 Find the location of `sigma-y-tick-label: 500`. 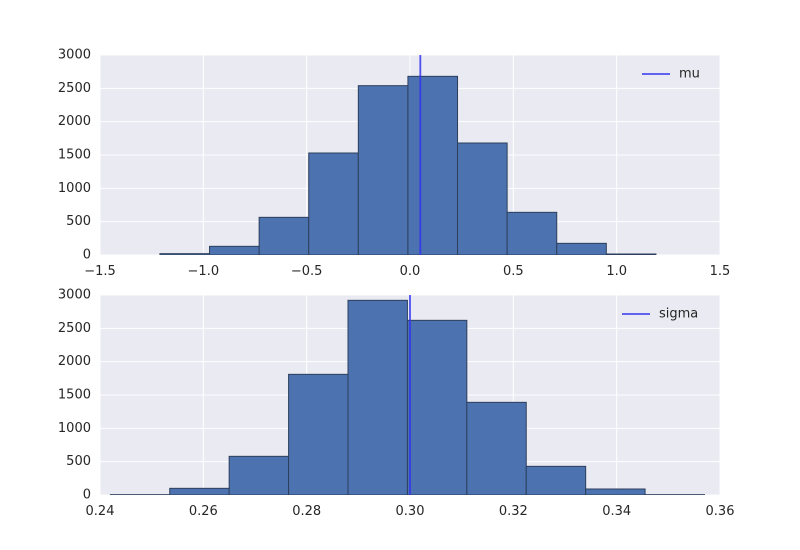

sigma-y-tick-label: 500 is located at coordinates (78, 461).